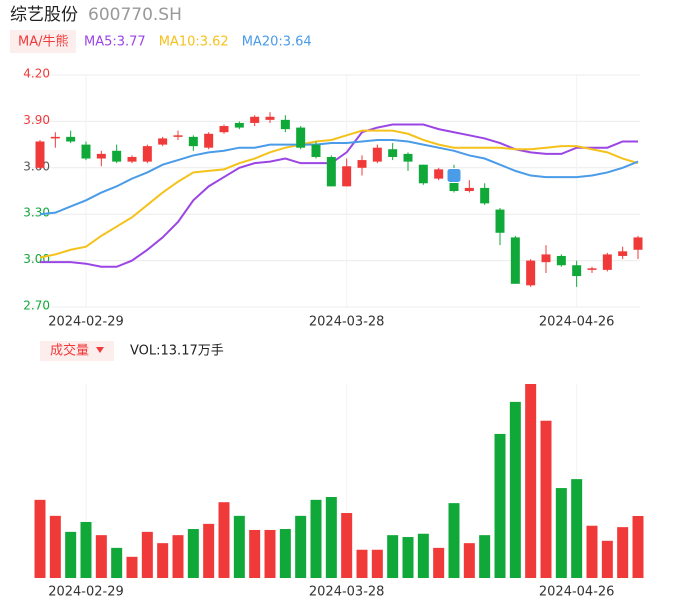 Image resolution: width=686 pixels, height=606 pixels. I want to click on x-tick-label: 2024-04-26, so click(577, 322).